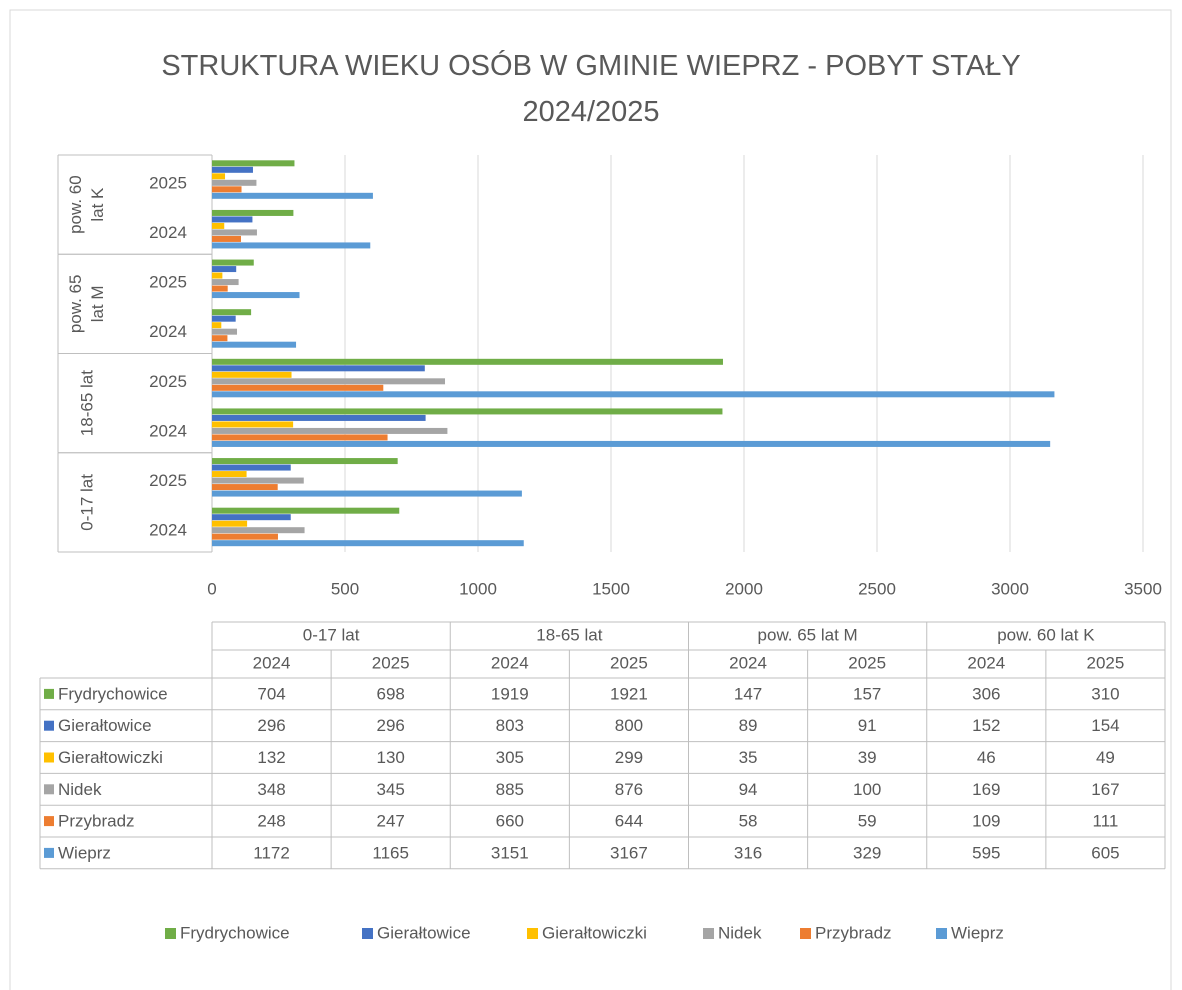  I want to click on table-cell: 111, so click(1106, 821).